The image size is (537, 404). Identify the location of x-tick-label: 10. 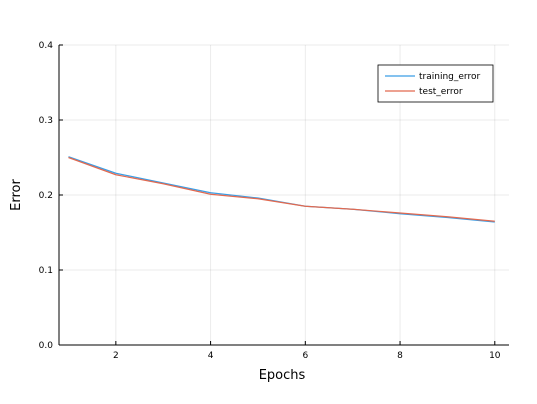
(495, 356).